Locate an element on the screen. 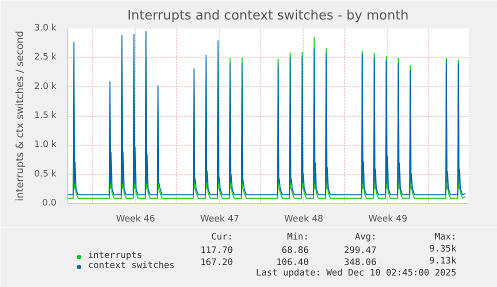  y-tick-label: 2.0 k is located at coordinates (46, 87).